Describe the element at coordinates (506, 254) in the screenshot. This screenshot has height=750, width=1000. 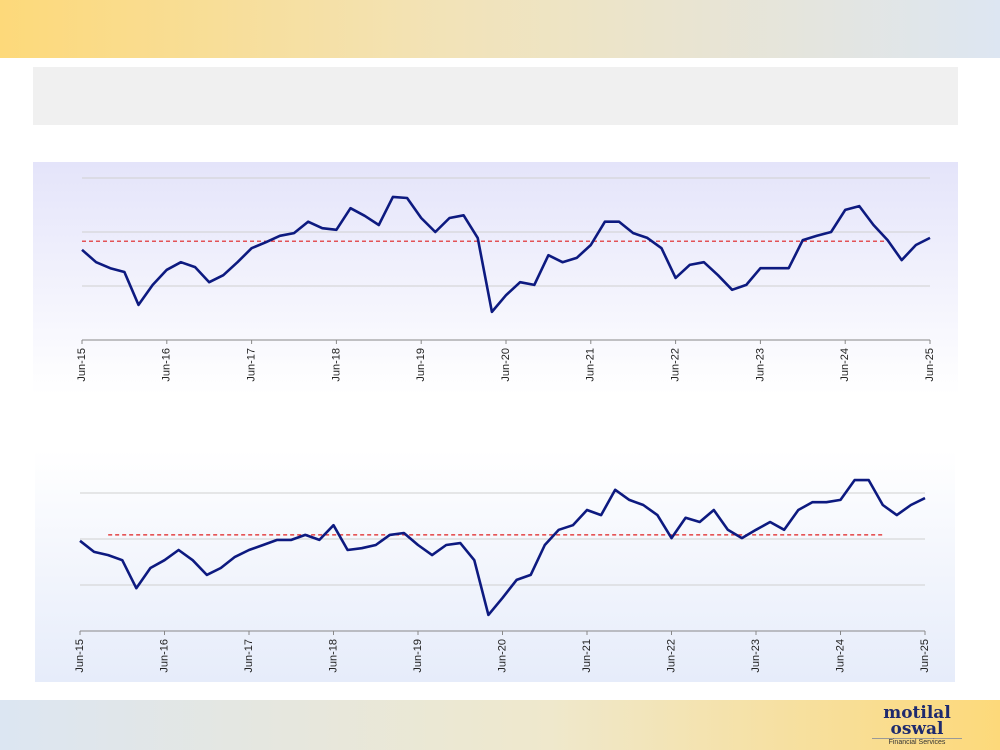
I see `series-line` at that location.